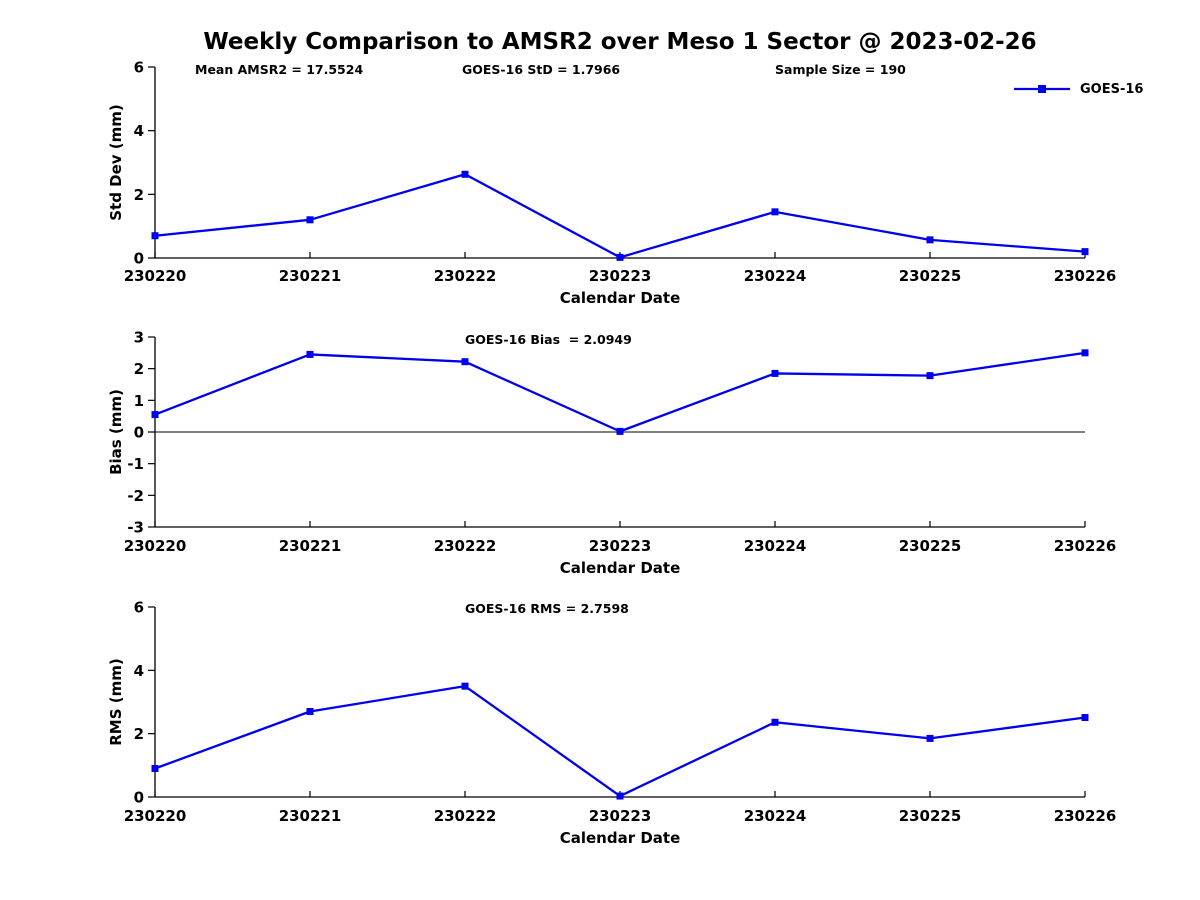 This screenshot has height=900, width=1200. What do you see at coordinates (541, 69) in the screenshot?
I see `annotation: GOES-16 StD = 1.7966` at bounding box center [541, 69].